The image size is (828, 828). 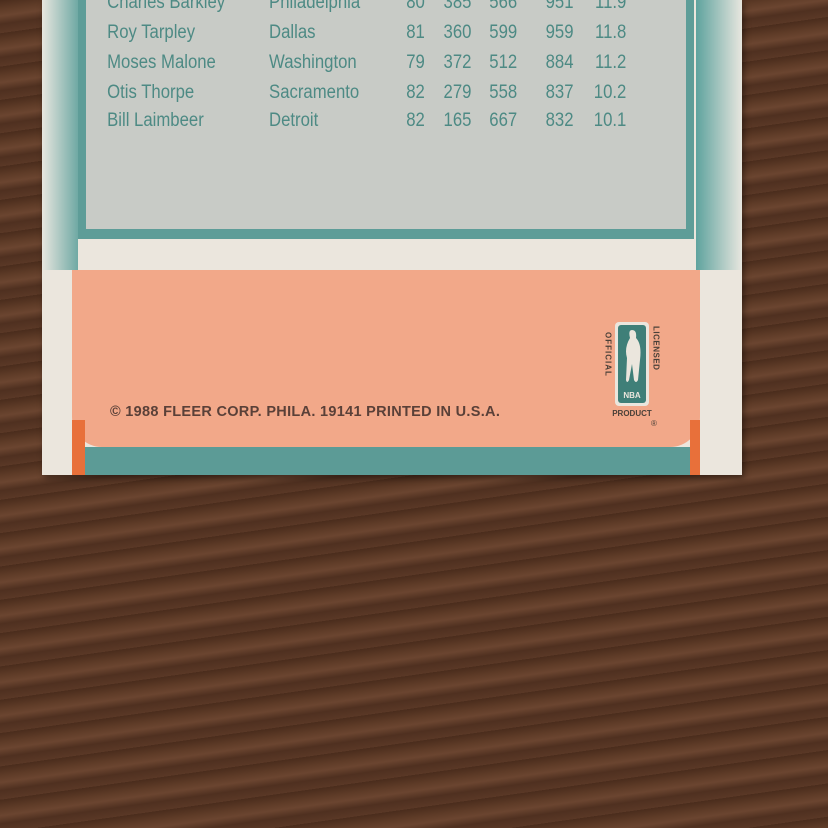 What do you see at coordinates (559, 62) in the screenshot?
I see `stat-tot: 884` at bounding box center [559, 62].